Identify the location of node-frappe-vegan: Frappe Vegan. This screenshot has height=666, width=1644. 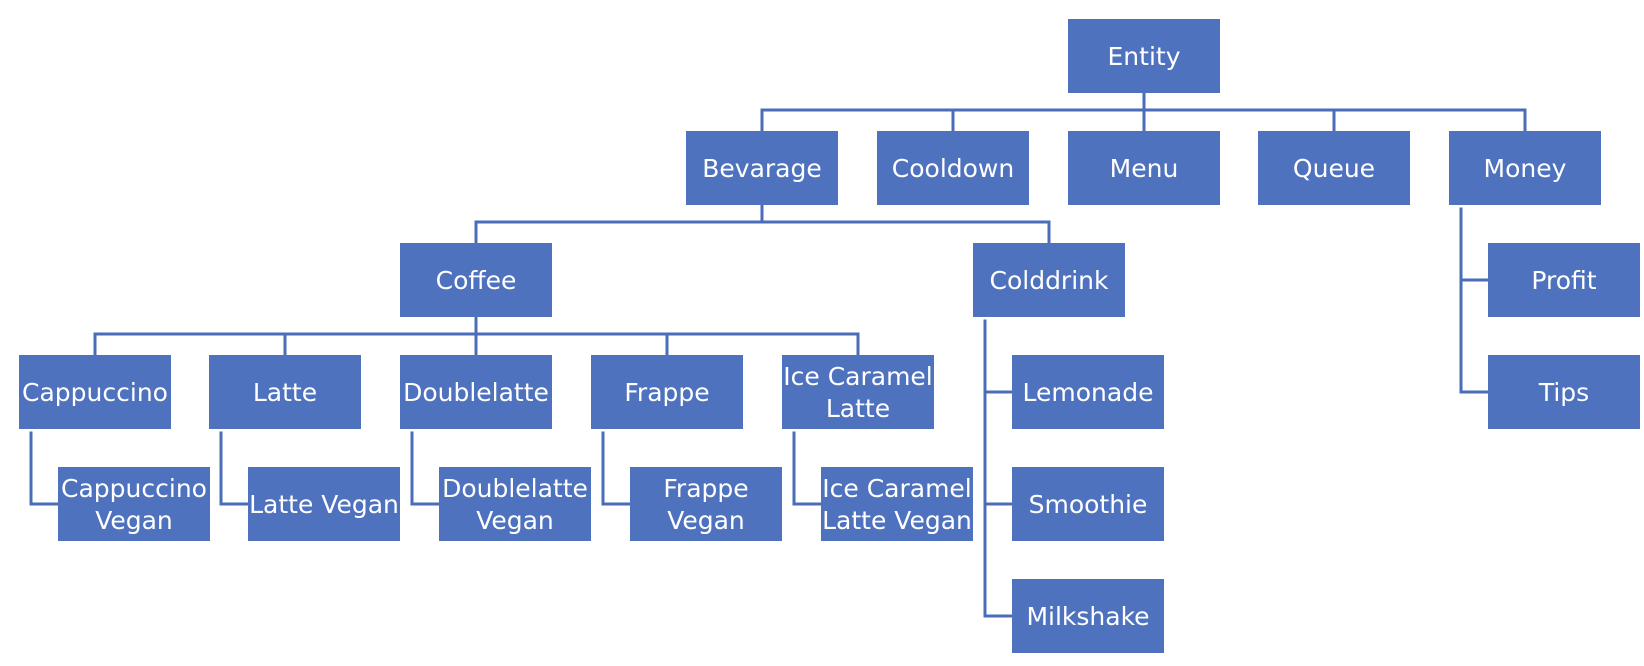
(706, 504).